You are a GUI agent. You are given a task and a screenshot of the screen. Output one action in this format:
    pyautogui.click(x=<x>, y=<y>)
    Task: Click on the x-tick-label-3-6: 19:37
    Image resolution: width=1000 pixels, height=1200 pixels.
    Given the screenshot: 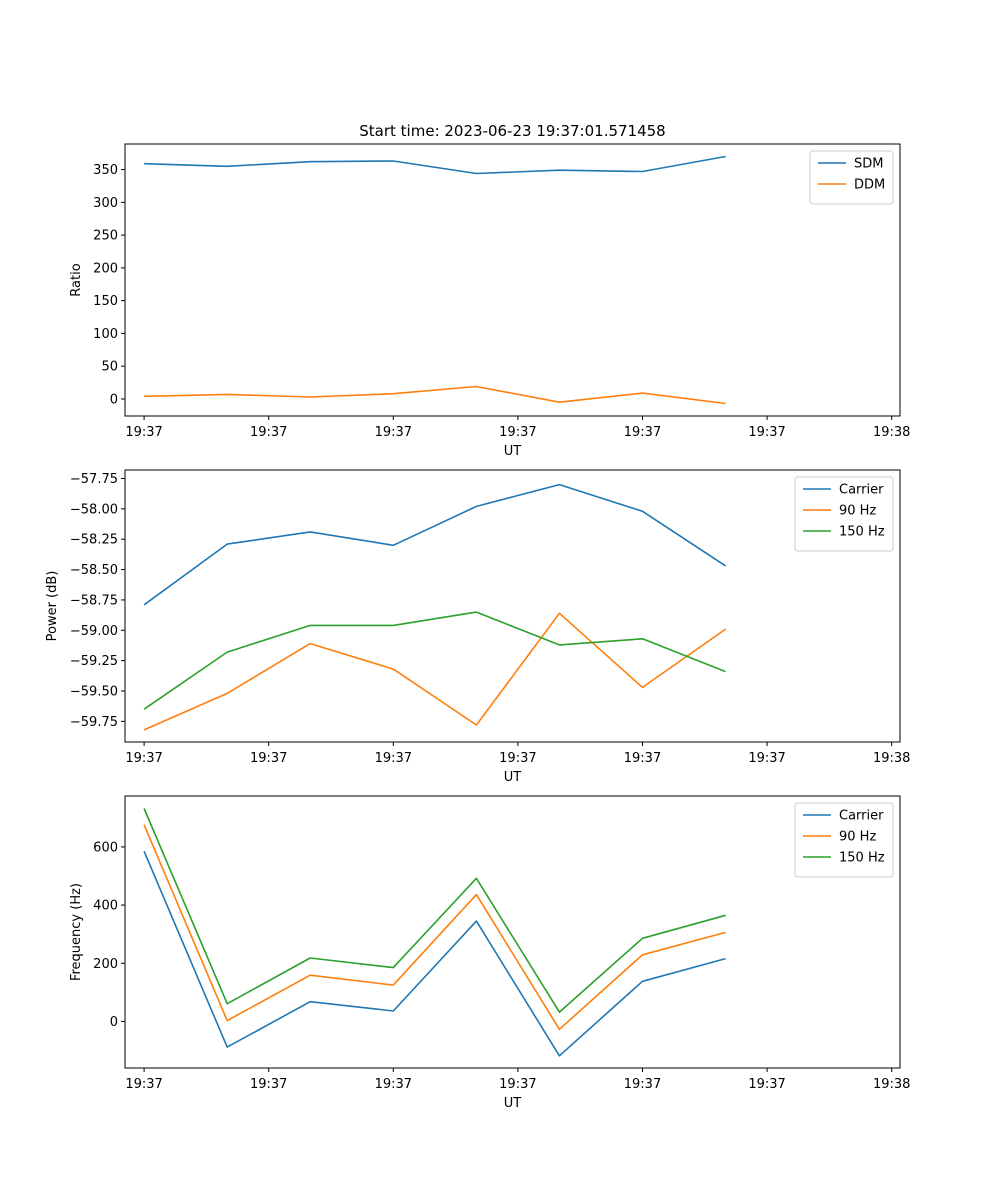 What is the action you would take?
    pyautogui.click(x=766, y=1084)
    